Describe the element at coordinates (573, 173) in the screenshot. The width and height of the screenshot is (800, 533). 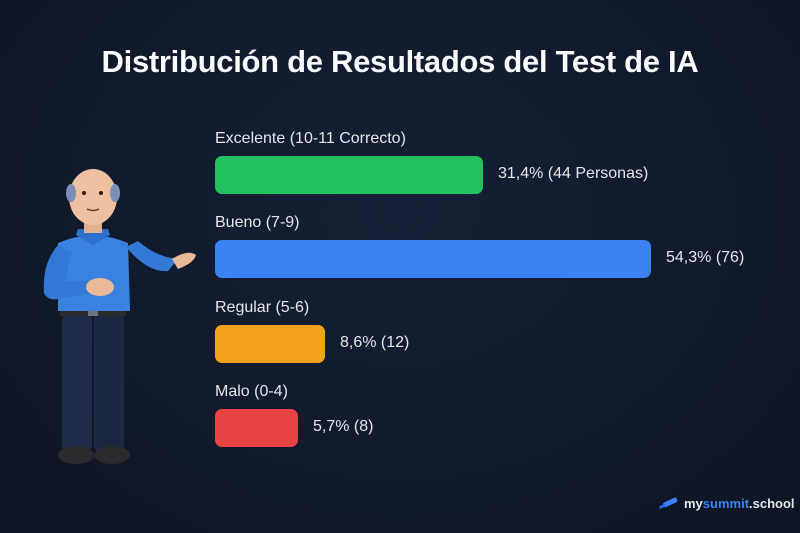
I see `value-label: 31,4% (44 Personas)` at that location.